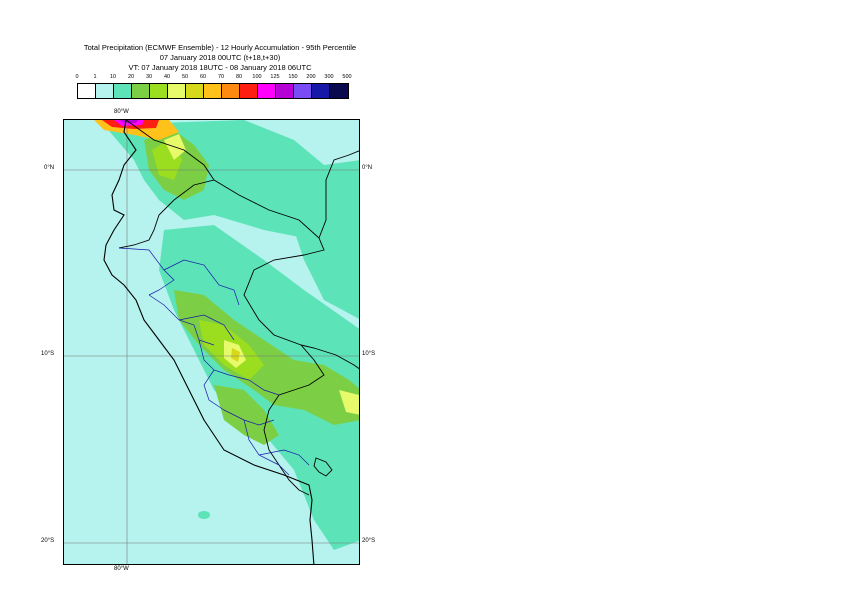 Image resolution: width=842 pixels, height=596 pixels. I want to click on regional-borders, so click(214, 361).